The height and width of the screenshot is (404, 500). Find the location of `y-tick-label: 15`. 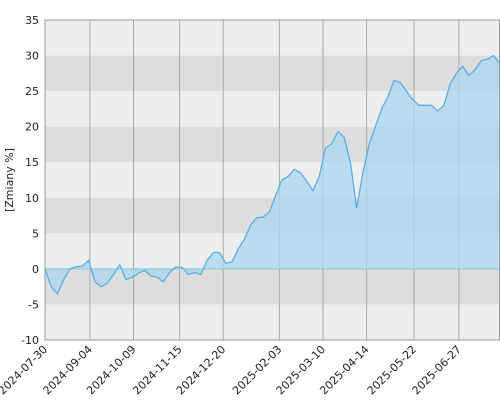

y-tick-label: 15 is located at coordinates (32, 162).